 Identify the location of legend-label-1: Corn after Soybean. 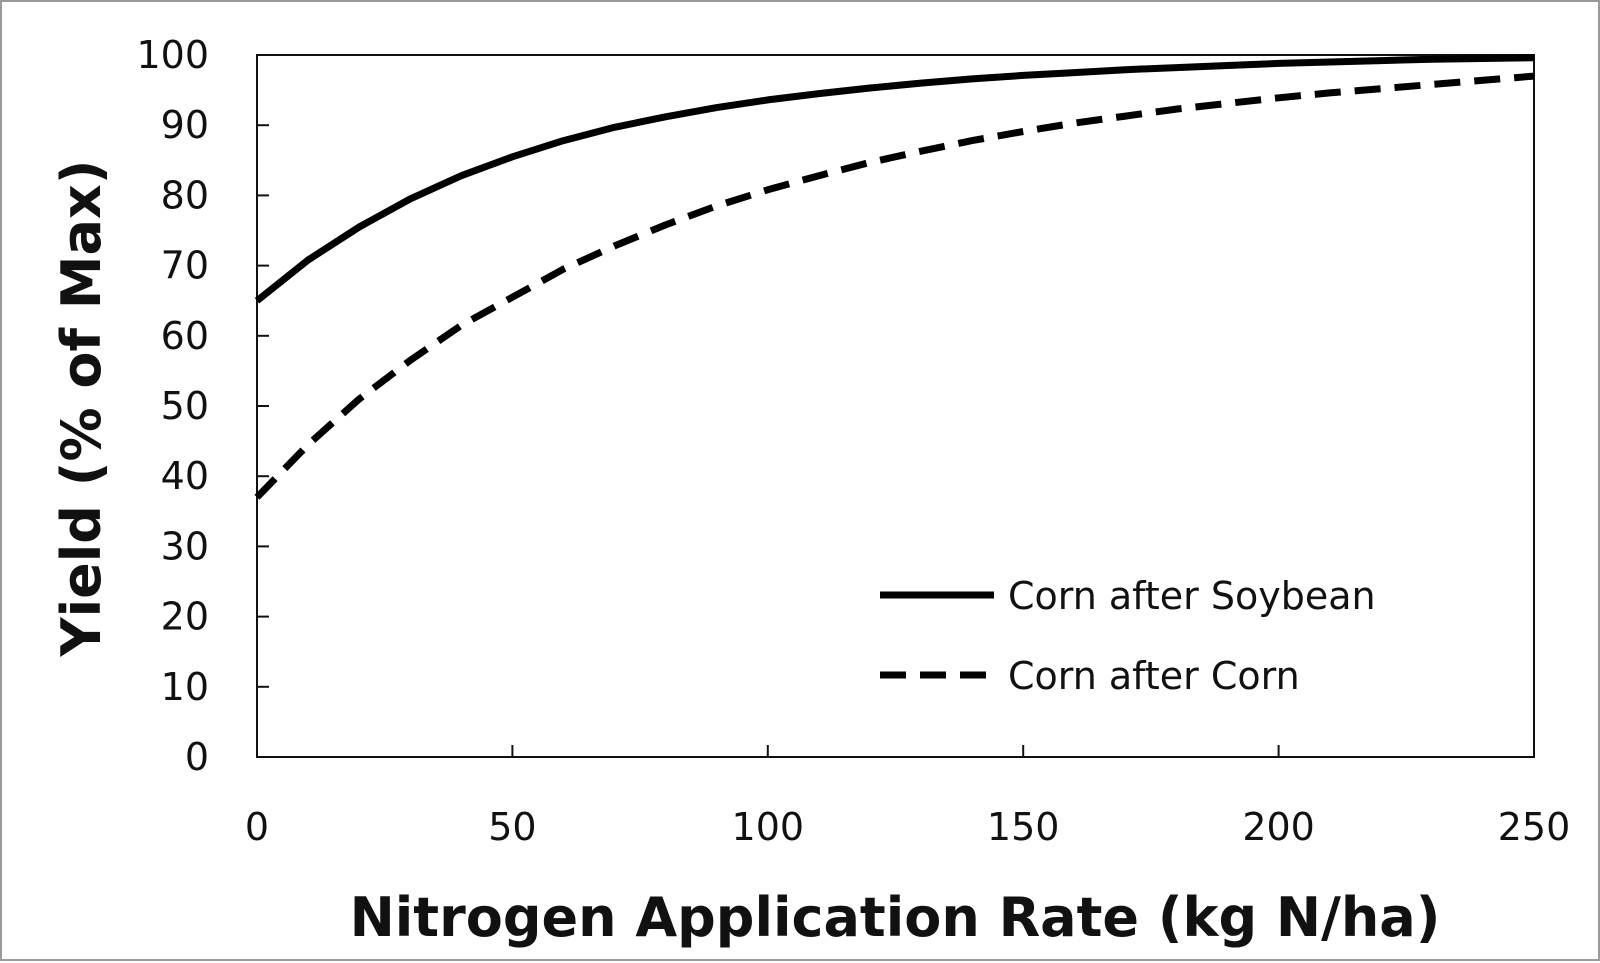
(1192, 596).